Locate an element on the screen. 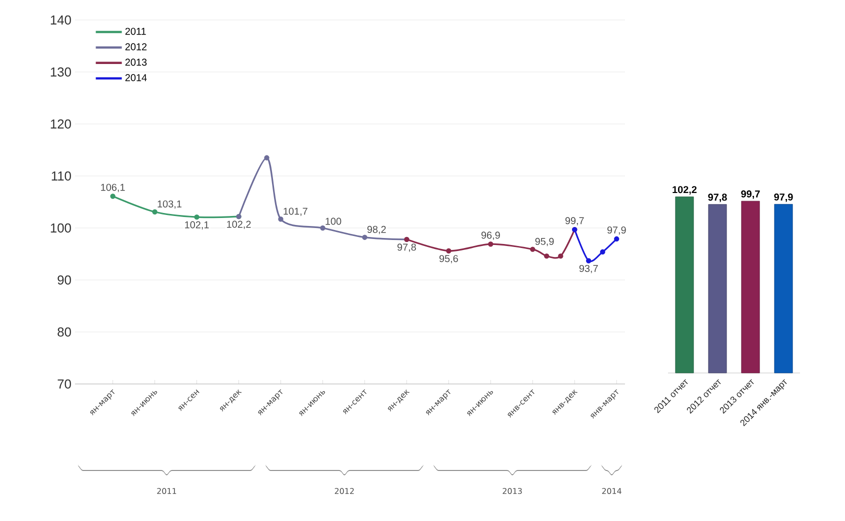  y-tick-label: 80 is located at coordinates (64, 332).